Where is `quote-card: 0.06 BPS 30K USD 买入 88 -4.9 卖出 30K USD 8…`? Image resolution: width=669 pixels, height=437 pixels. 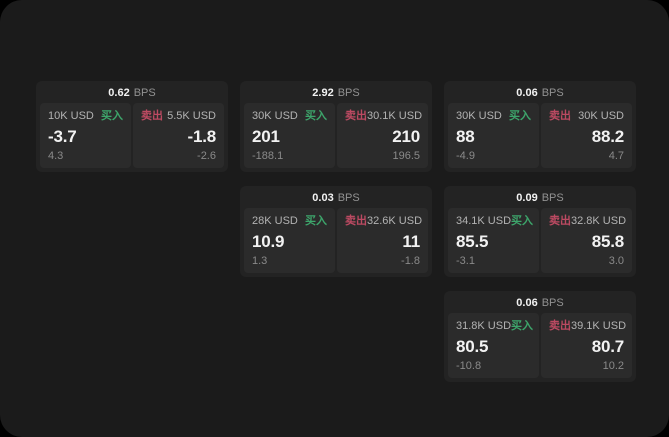 quote-card: 0.06 BPS 30K USD 买入 88 -4.9 卖出 30K USD 8… is located at coordinates (540, 126).